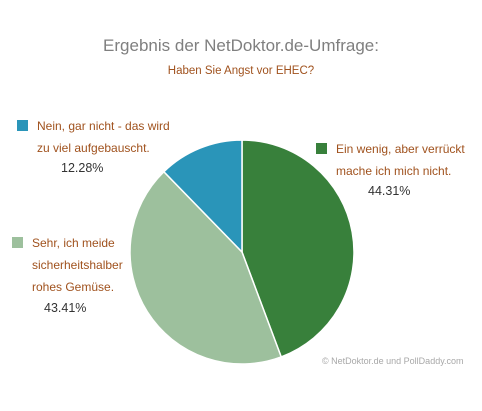 The image size is (482, 411). What do you see at coordinates (400, 149) in the screenshot?
I see `legend-label-line: Ein wenig, aber verrückt` at bounding box center [400, 149].